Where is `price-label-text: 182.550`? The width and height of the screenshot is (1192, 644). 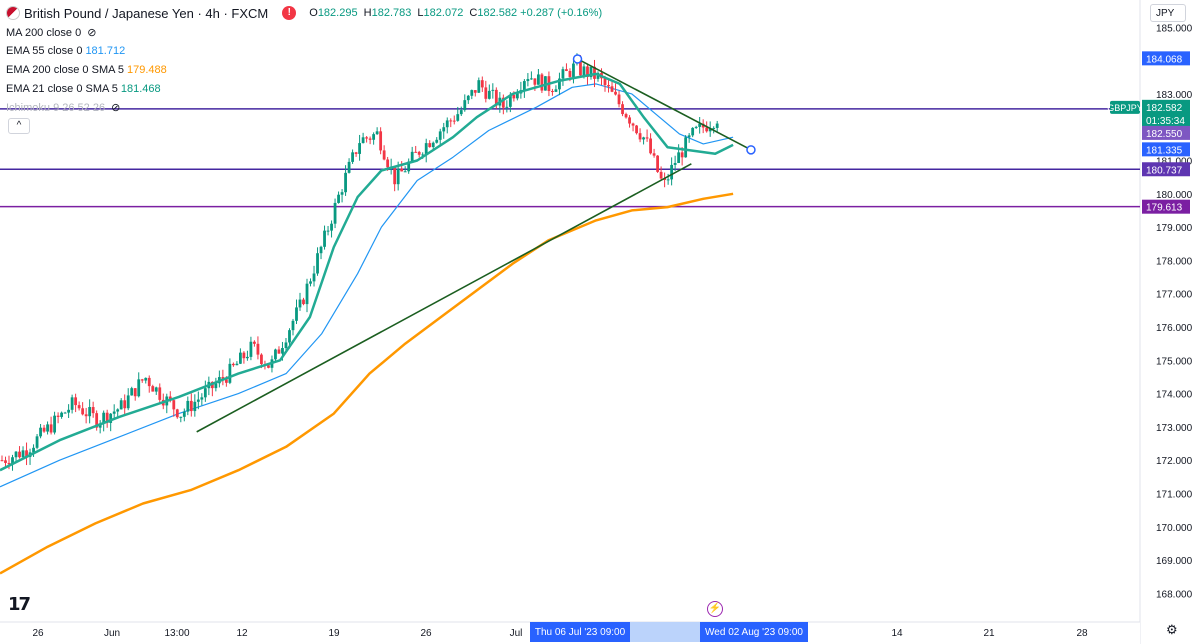
price-label-text: 182.550 is located at coordinates (1164, 134).